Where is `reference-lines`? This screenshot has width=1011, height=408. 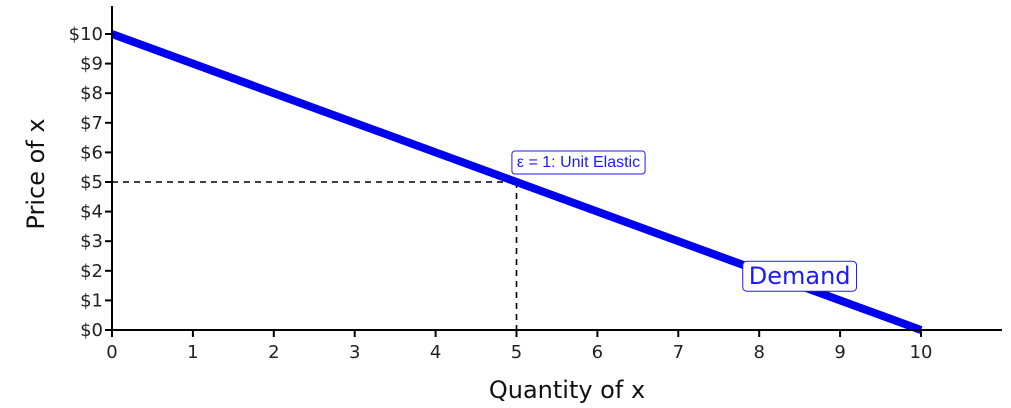 reference-lines is located at coordinates (315, 255).